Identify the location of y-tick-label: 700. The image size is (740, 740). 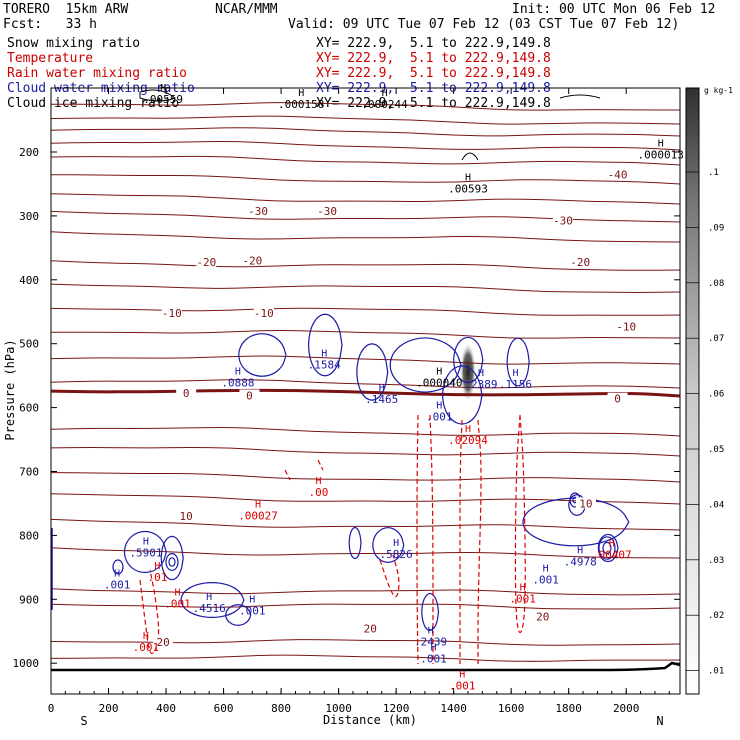
(29, 472).